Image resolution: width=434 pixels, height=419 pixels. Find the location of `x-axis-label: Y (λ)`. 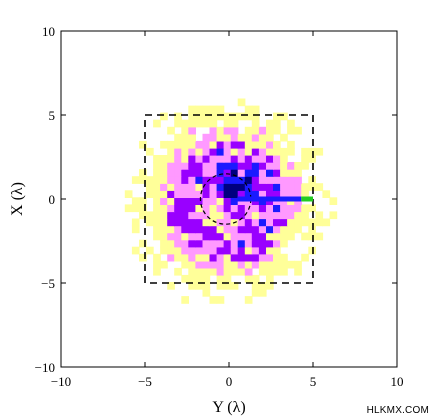

x-axis-label: Y (λ) is located at coordinates (228, 407).